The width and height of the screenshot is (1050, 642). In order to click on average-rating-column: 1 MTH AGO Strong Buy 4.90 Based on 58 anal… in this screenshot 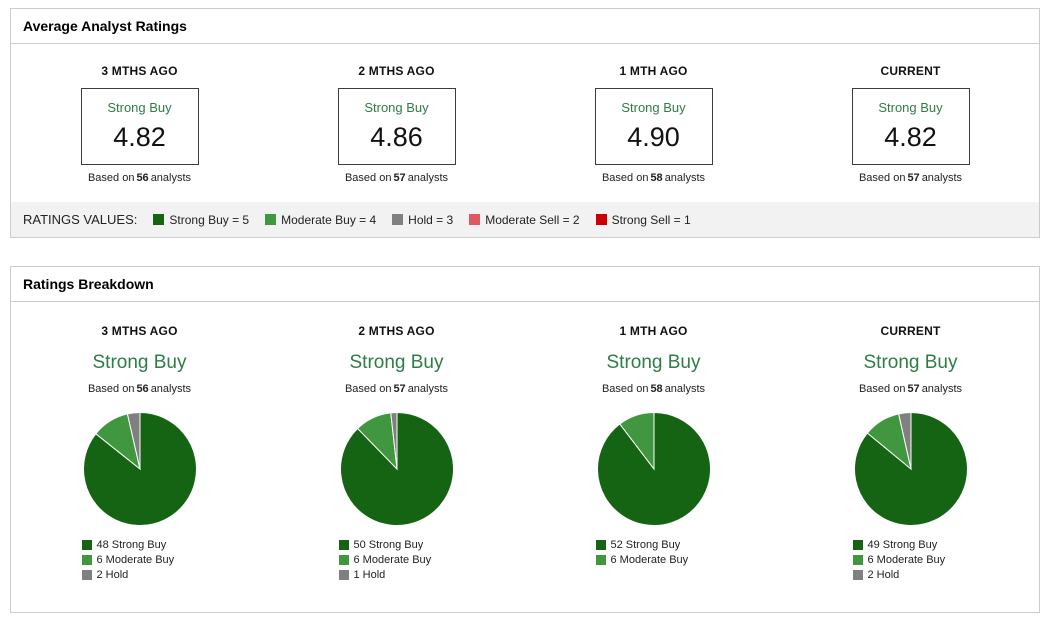, I will do `click(653, 124)`.